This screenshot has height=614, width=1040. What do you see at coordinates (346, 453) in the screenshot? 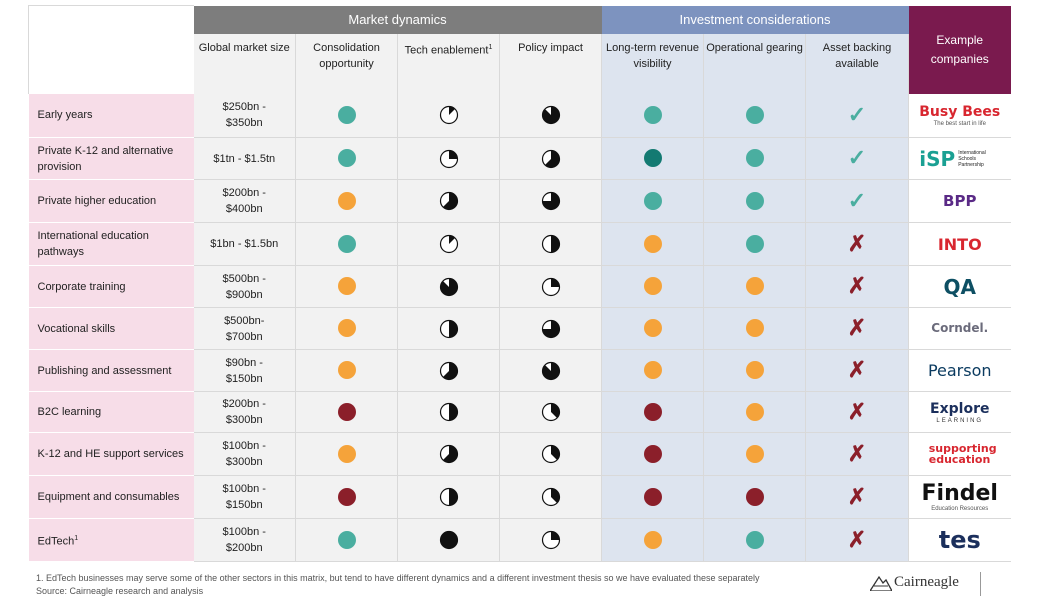
I see `consolidation-orange-dot` at bounding box center [346, 453].